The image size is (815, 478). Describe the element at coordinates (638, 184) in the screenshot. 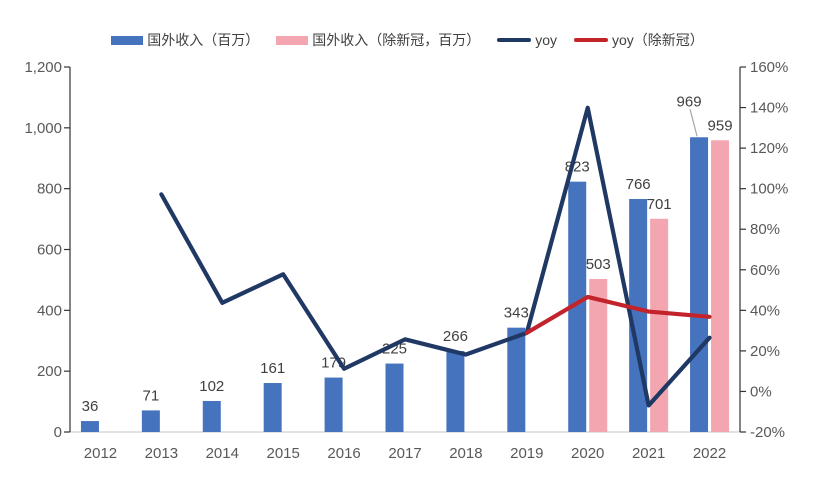

I see `data-label: 766` at that location.